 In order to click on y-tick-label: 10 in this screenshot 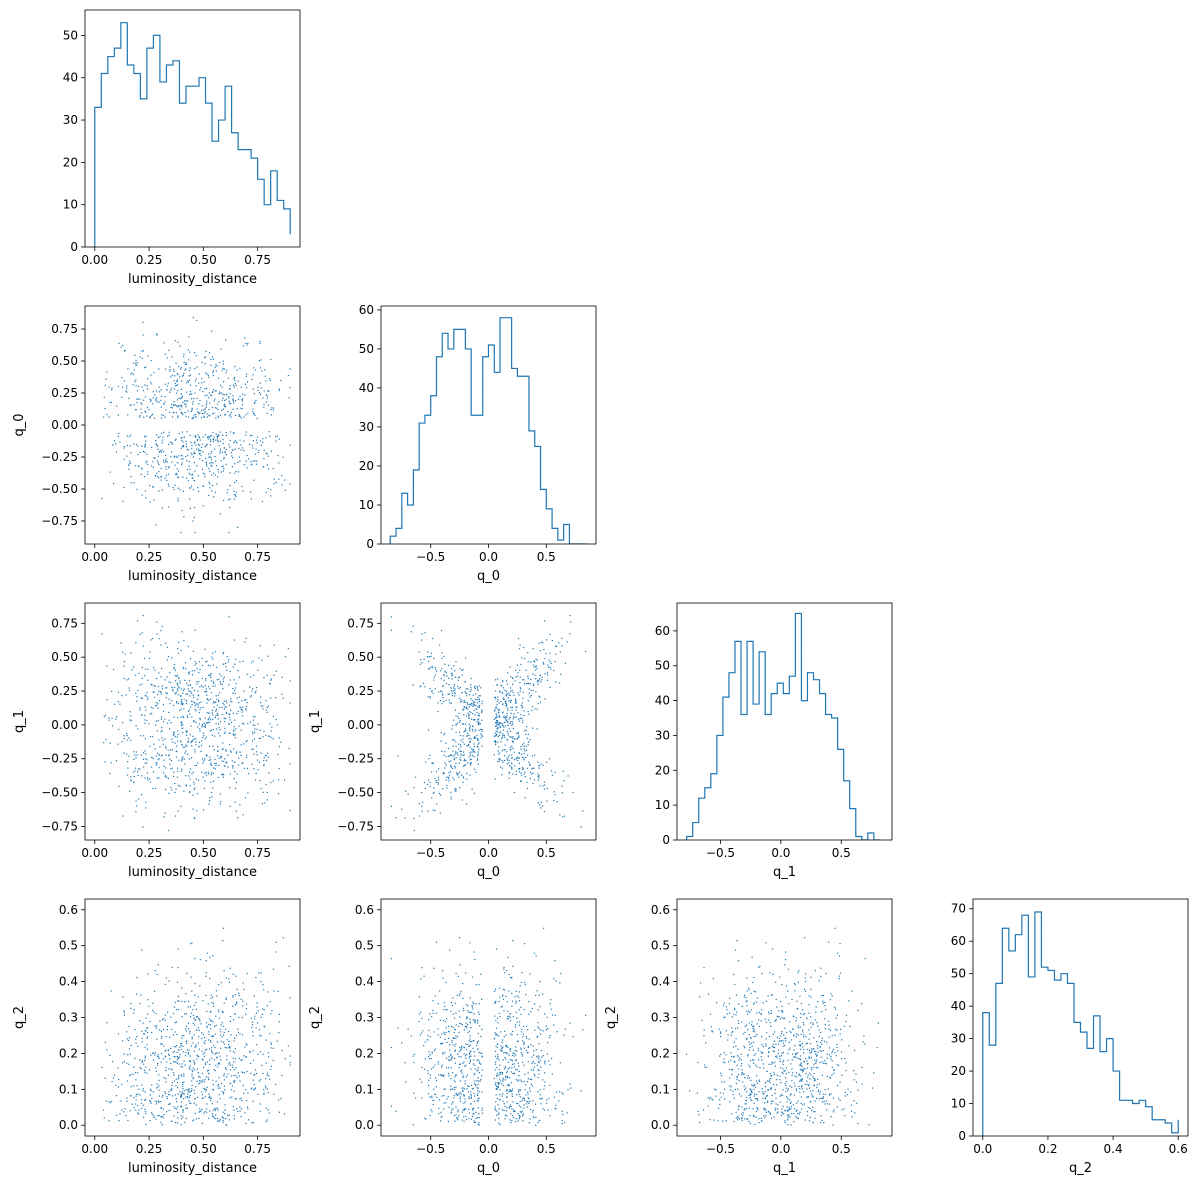, I will do `click(366, 505)`.